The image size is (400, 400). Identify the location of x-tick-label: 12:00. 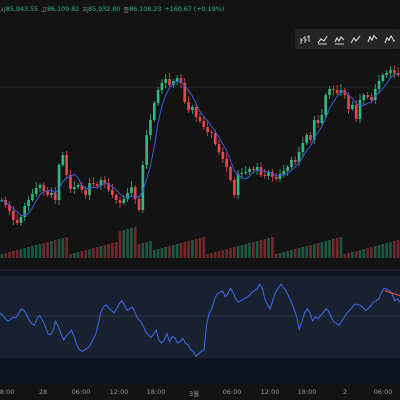
(119, 392).